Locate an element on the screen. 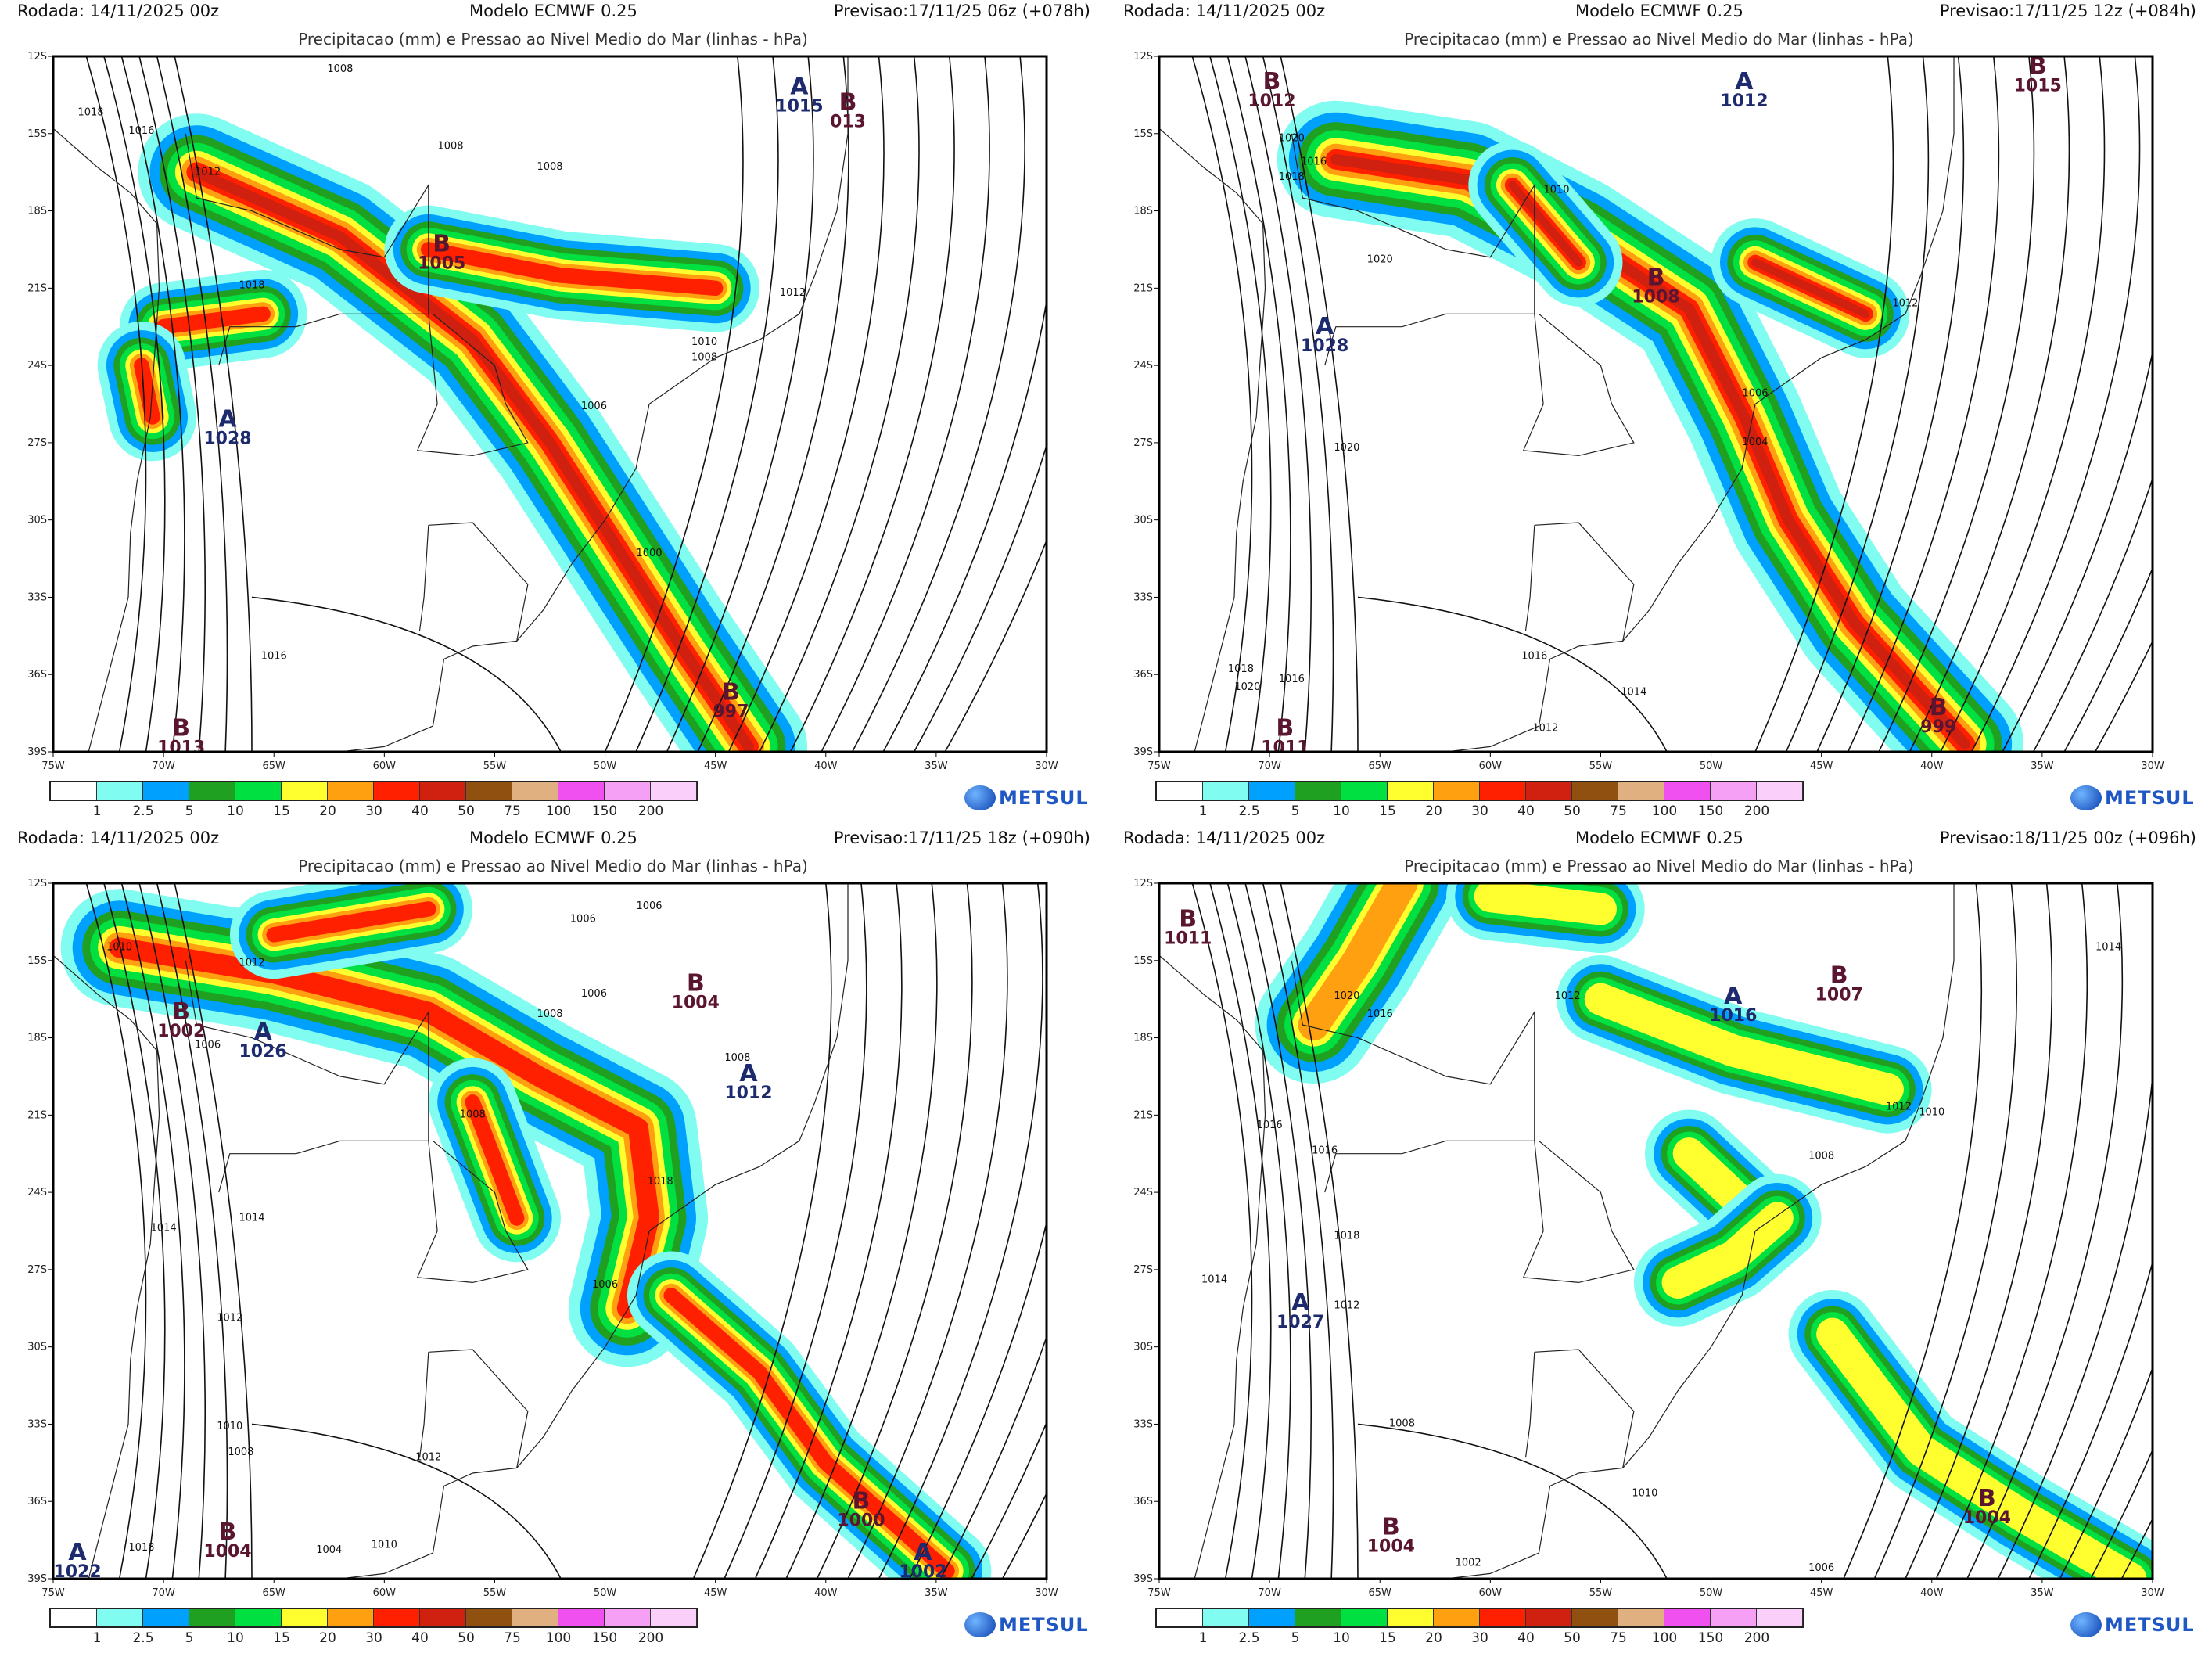  longitude-tick-label: 30W is located at coordinates (2152, 1593).